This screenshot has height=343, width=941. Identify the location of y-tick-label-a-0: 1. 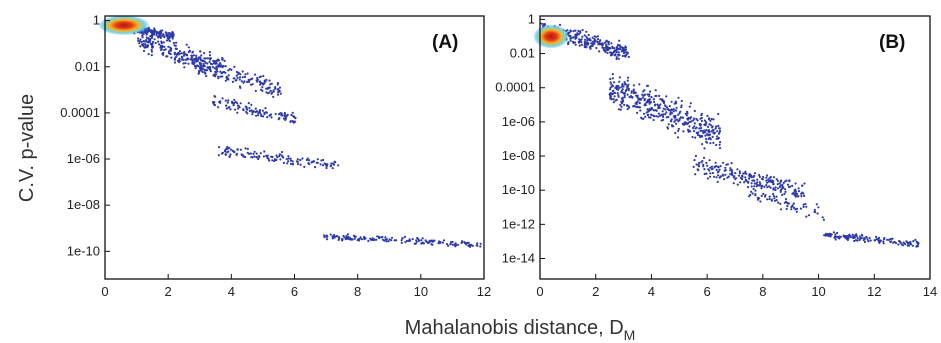
(96, 20).